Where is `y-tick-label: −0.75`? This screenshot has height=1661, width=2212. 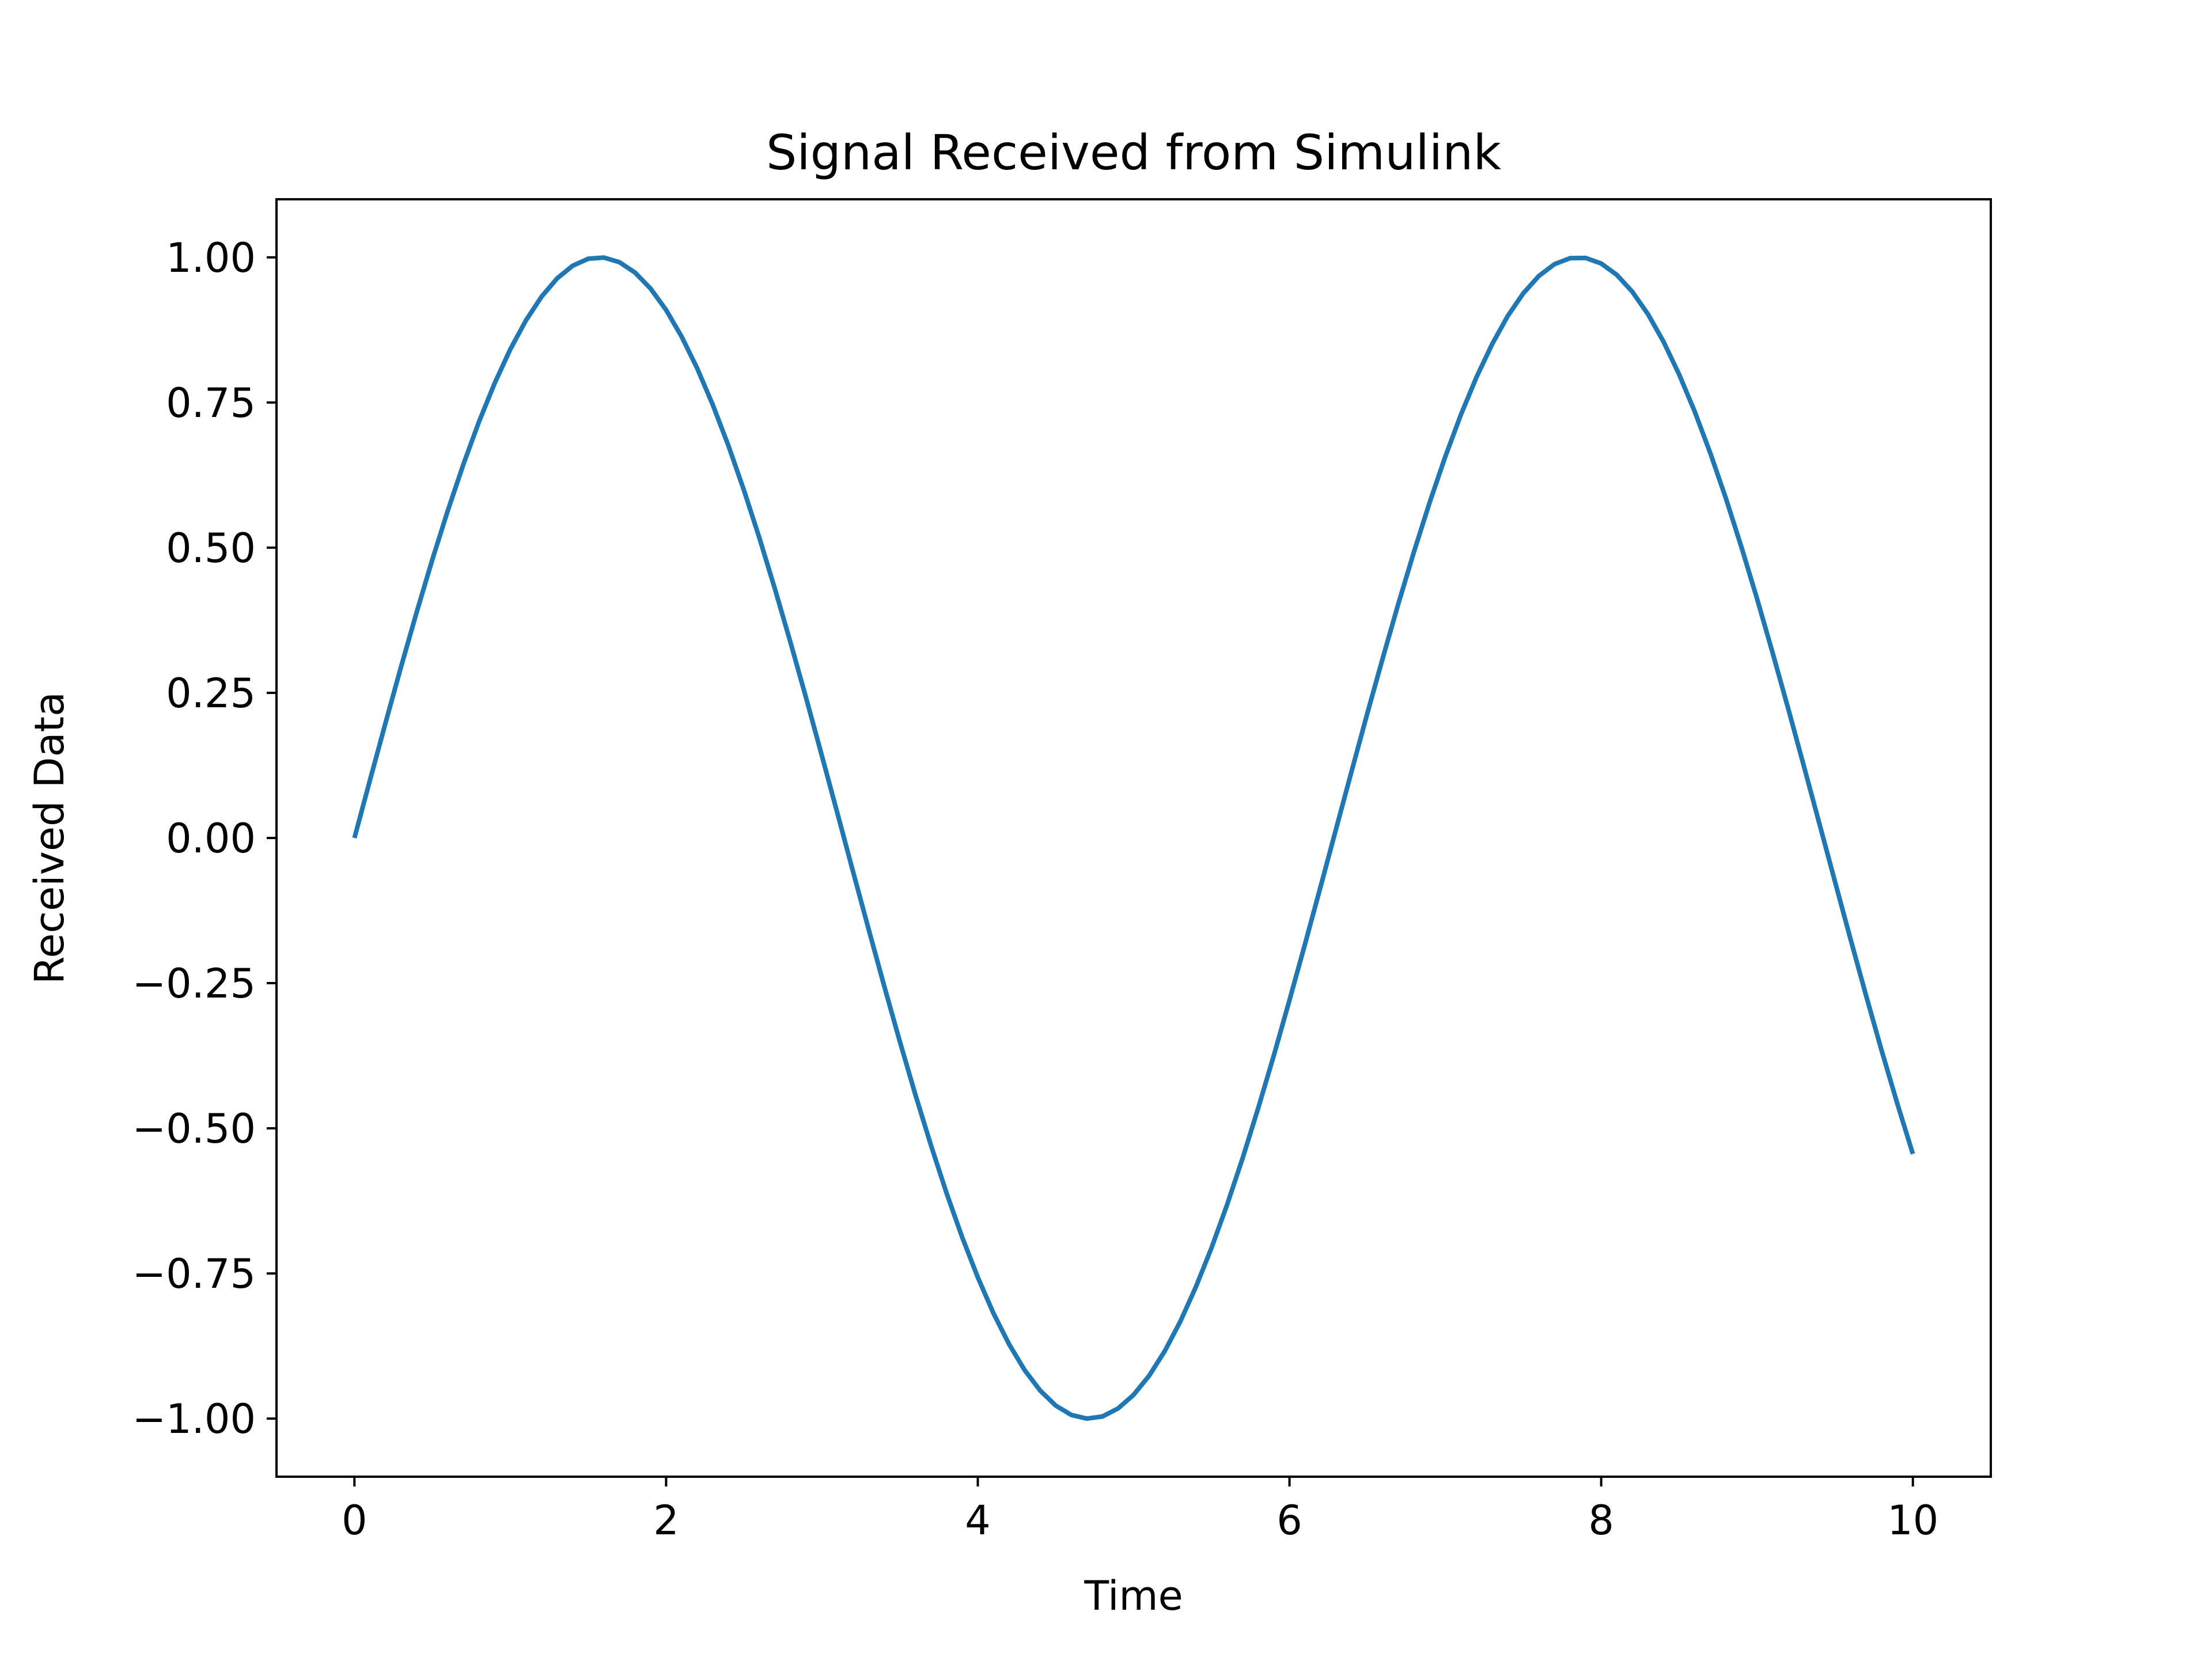 y-tick-label: −0.75 is located at coordinates (194, 1274).